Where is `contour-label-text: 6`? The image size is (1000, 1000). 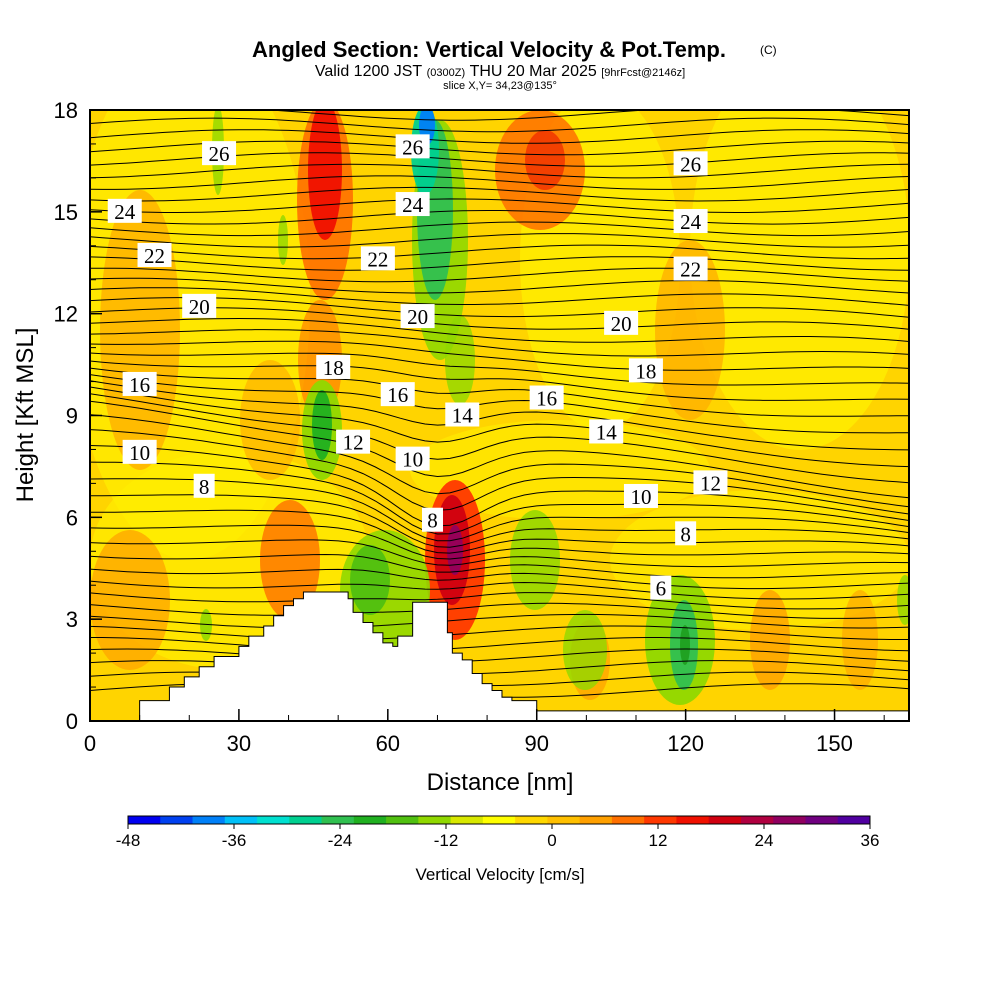
contour-label-text: 6 is located at coordinates (661, 589).